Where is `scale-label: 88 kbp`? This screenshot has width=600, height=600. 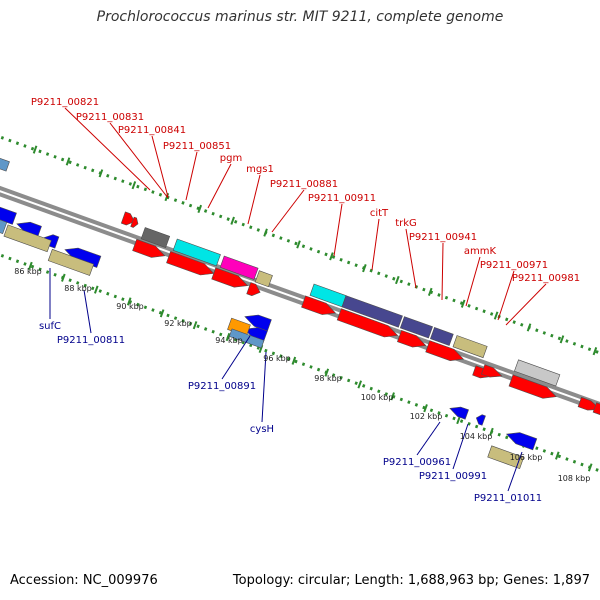
scale-label: 88 kbp is located at coordinates (78, 288).